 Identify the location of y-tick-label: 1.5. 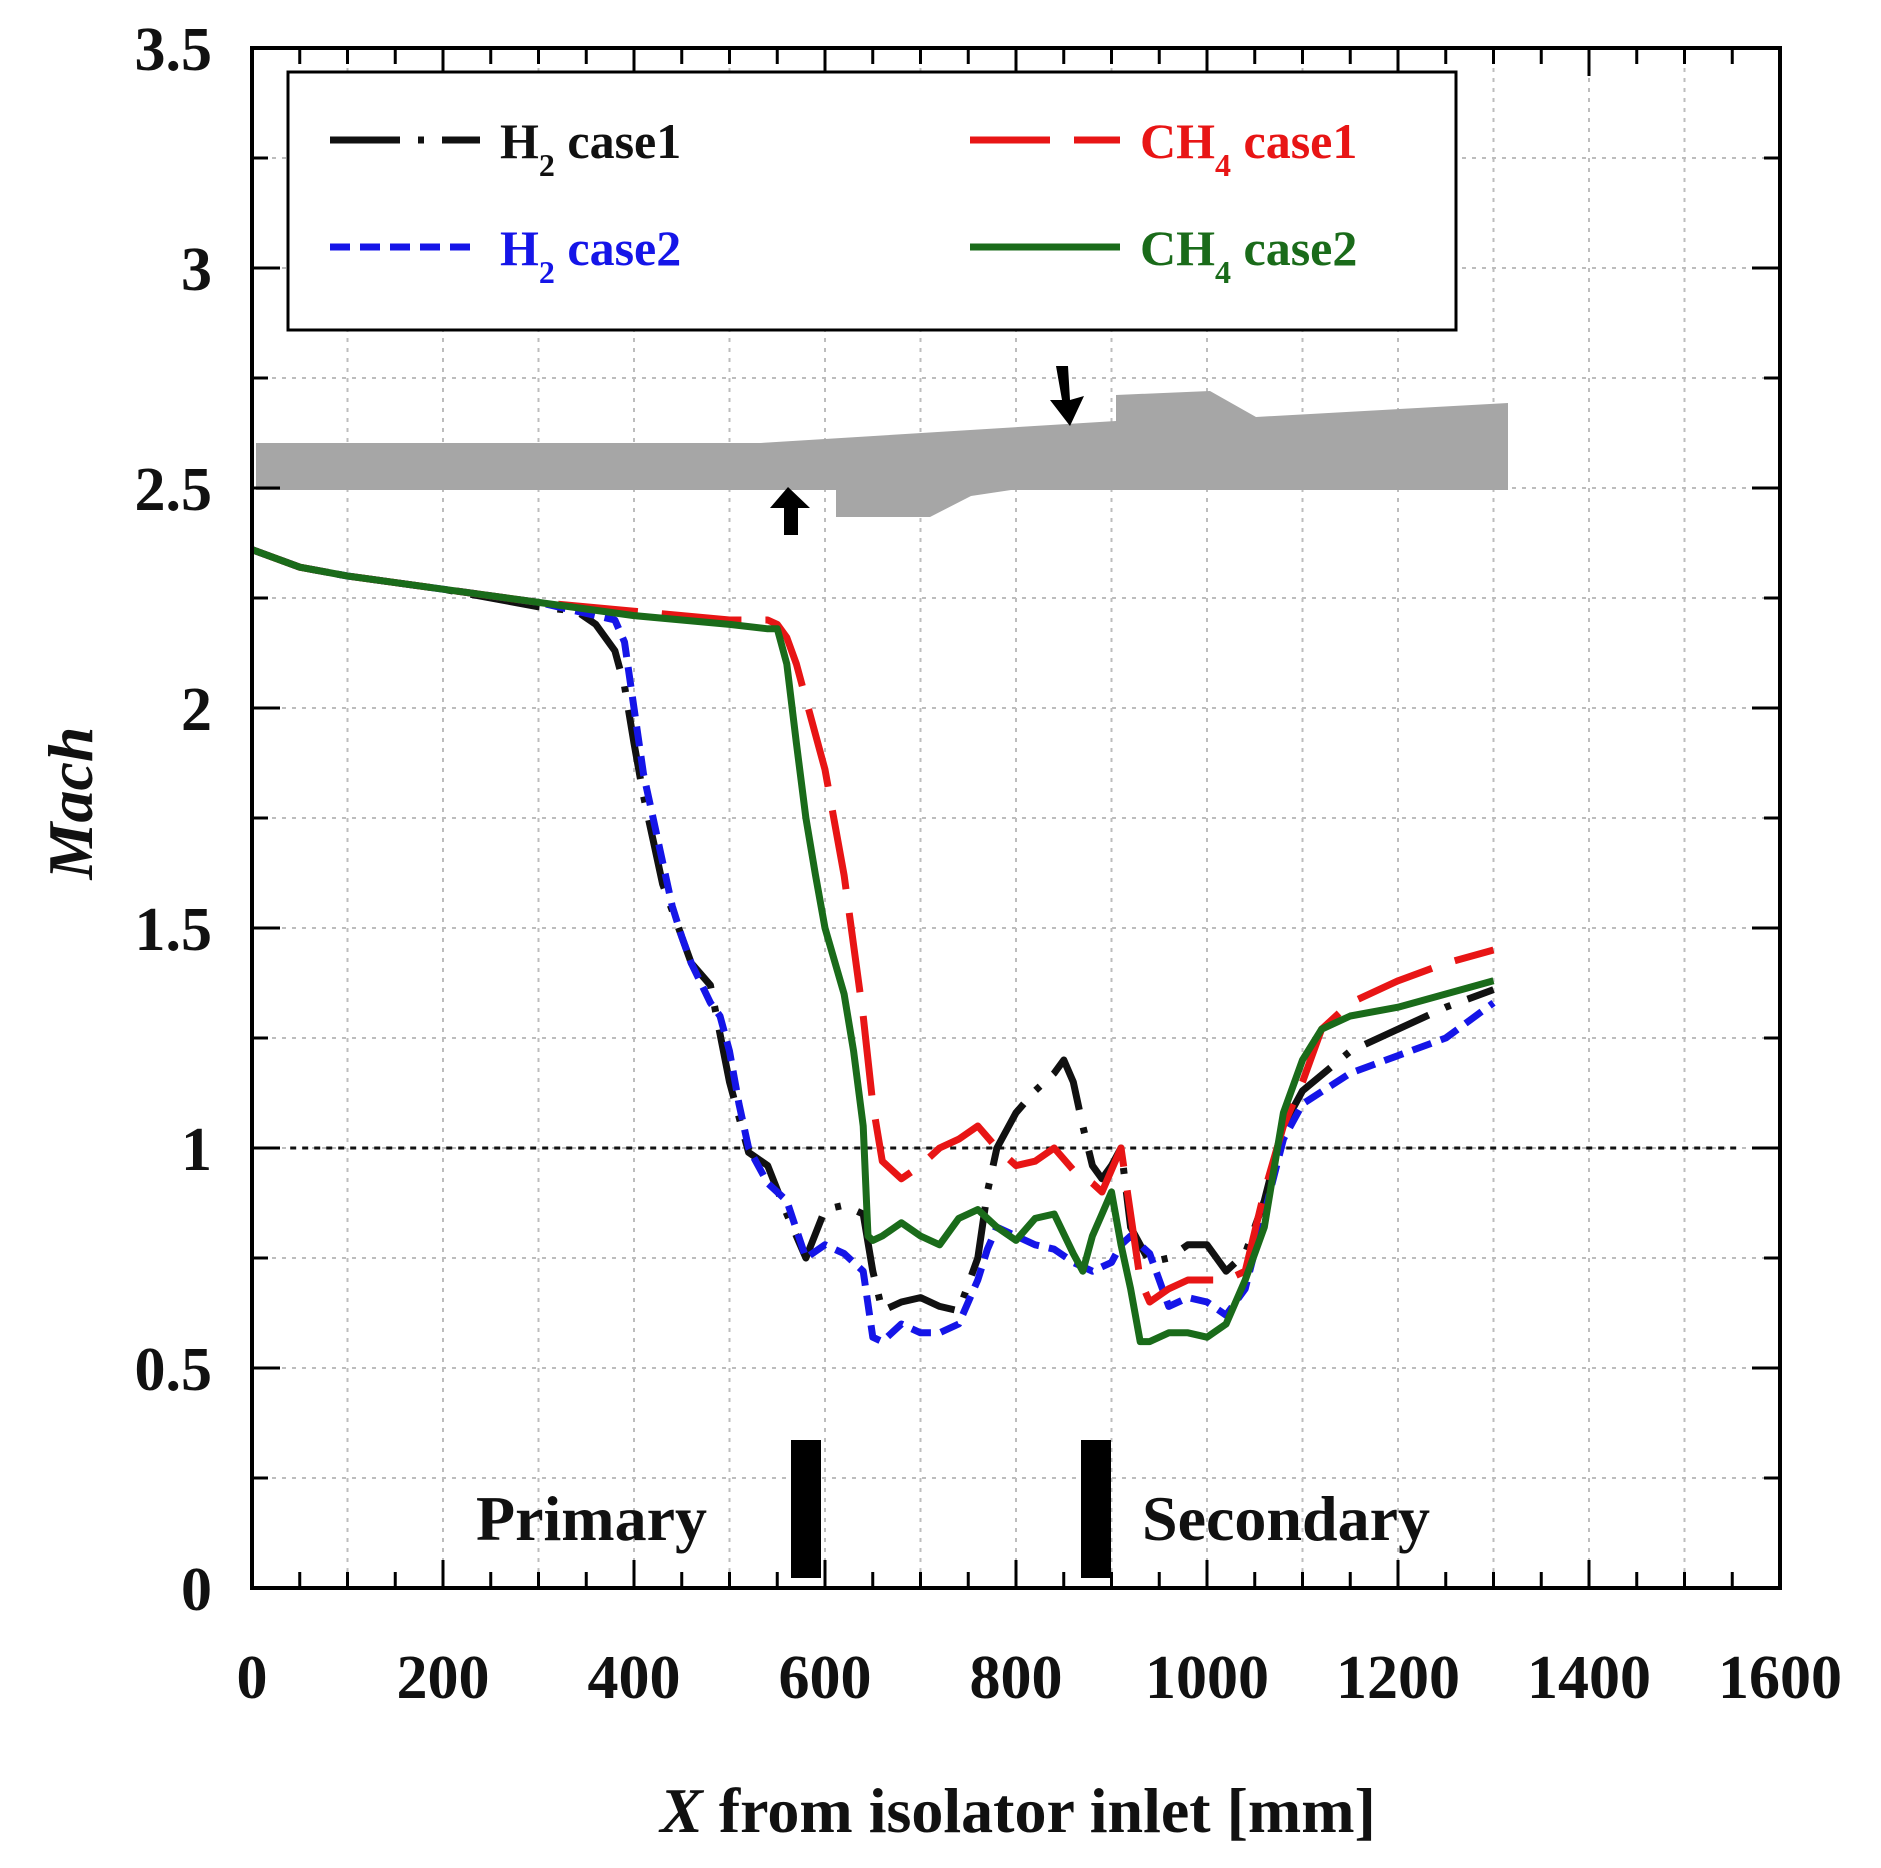
(174, 930).